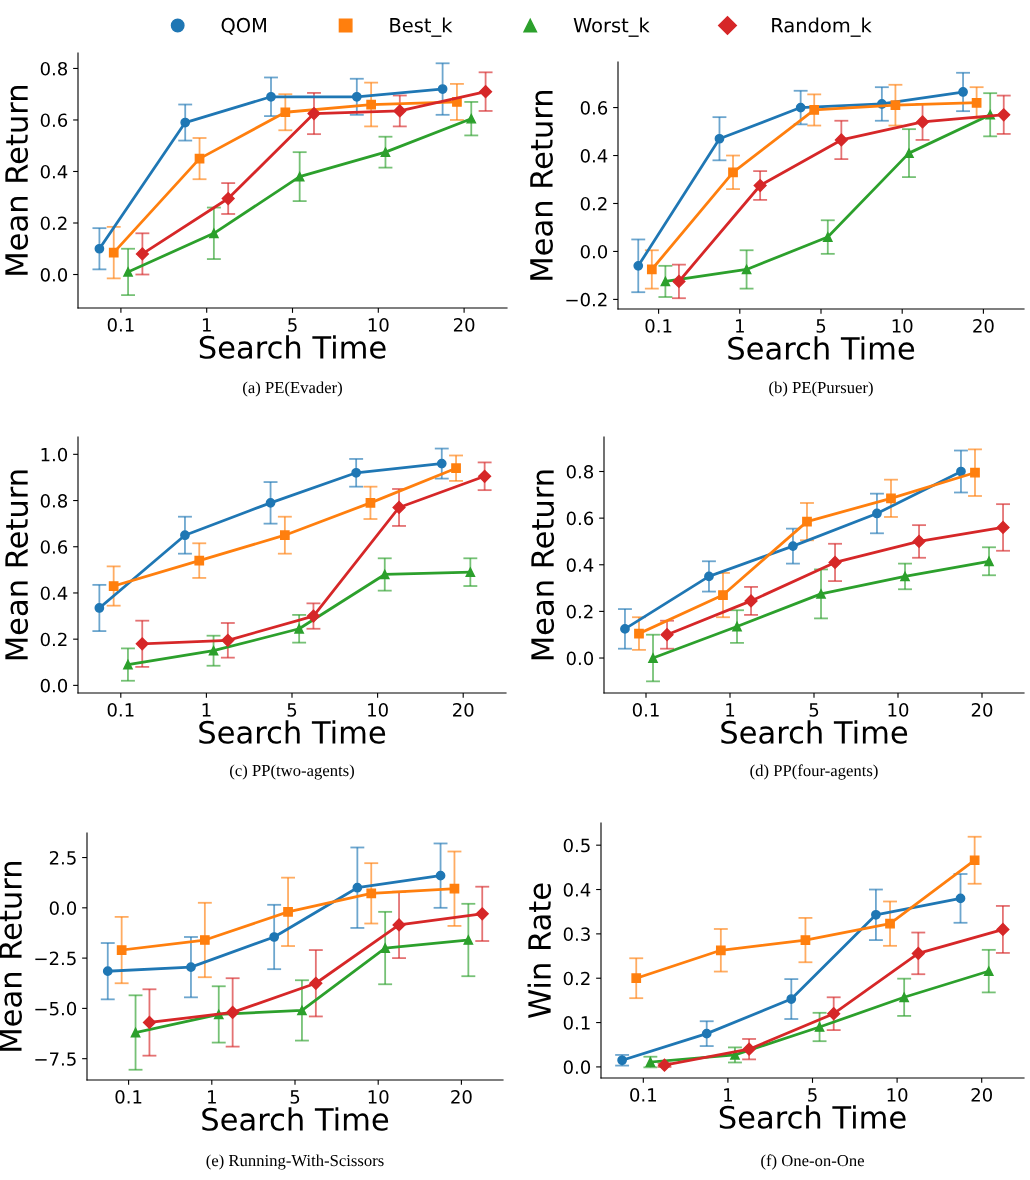 The width and height of the screenshot is (1030, 1180). What do you see at coordinates (812, 1162) in the screenshot?
I see `text: (f) One-on-One` at bounding box center [812, 1162].